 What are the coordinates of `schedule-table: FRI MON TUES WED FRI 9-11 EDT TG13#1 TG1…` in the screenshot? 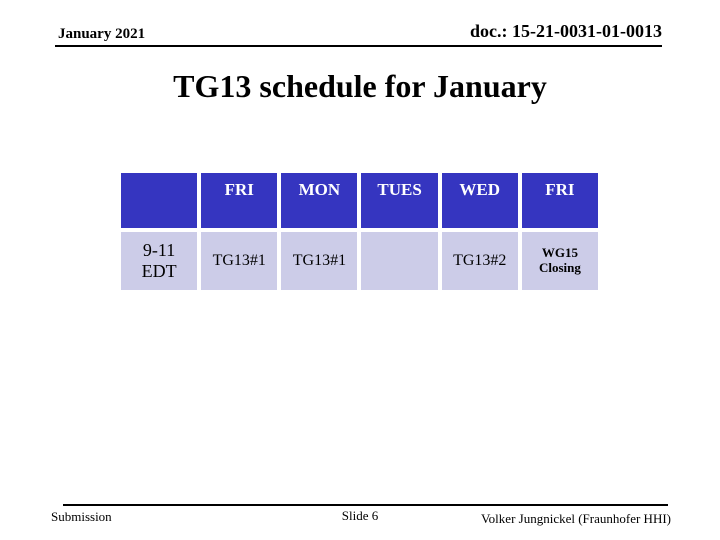 It's located at (359, 231).